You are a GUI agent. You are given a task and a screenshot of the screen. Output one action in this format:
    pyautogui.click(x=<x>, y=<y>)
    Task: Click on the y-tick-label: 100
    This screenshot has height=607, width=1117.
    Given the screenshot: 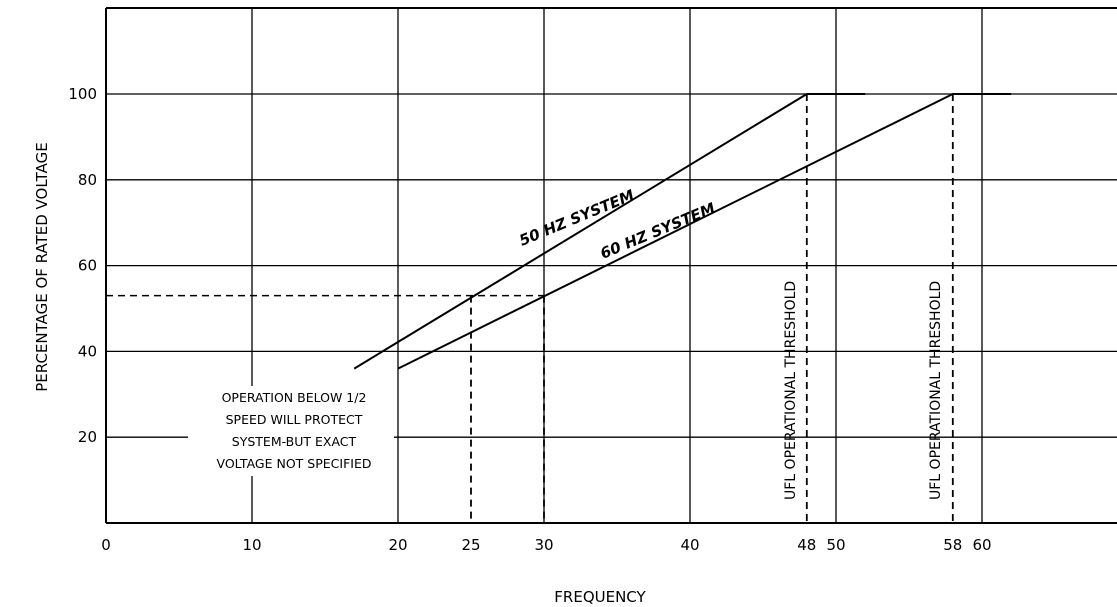 What is the action you would take?
    pyautogui.click(x=82, y=94)
    